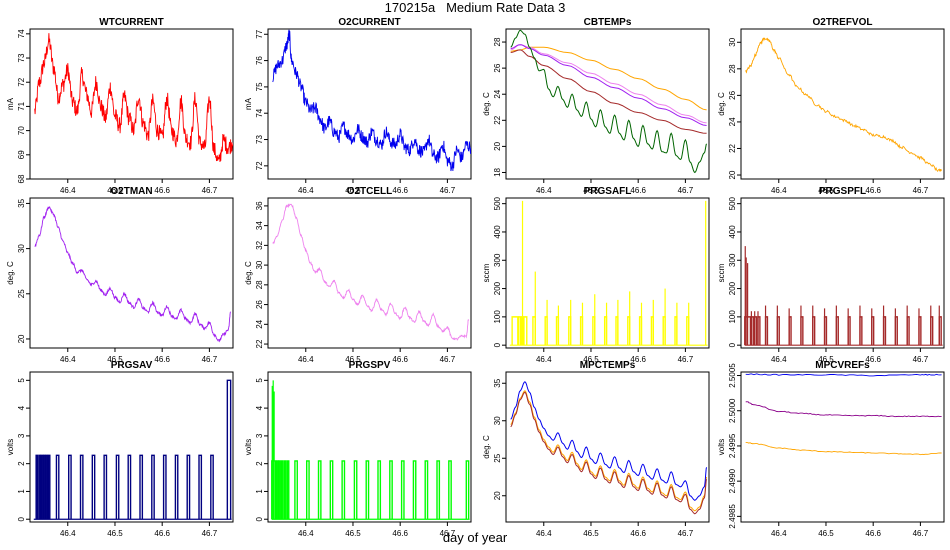  Describe the element at coordinates (131, 22) in the screenshot. I see `chart-title: WTCURRENT` at that location.